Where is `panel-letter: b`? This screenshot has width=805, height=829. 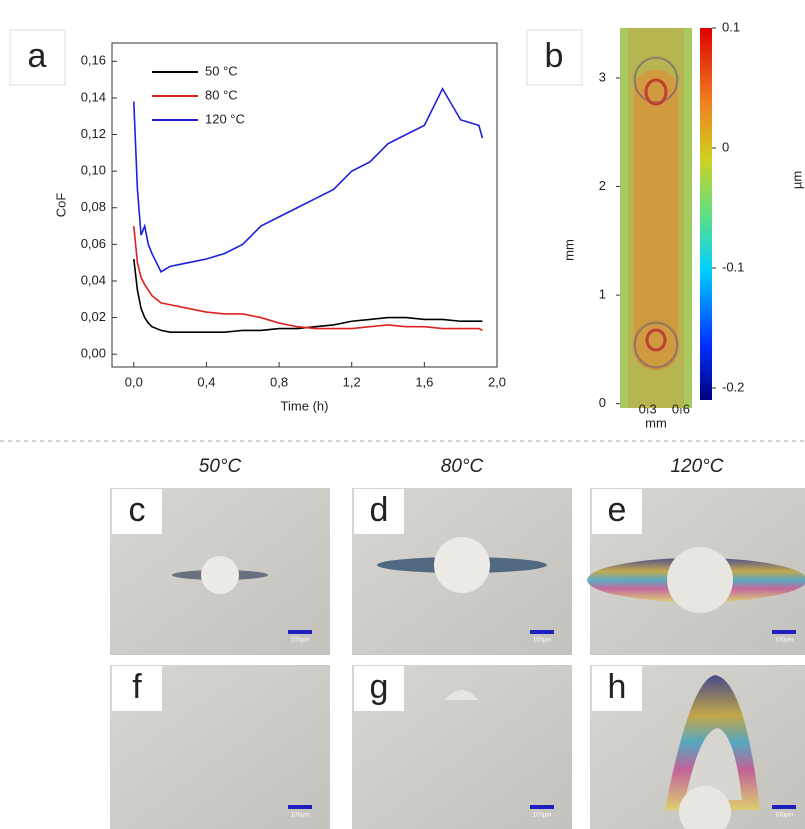 panel-letter: b is located at coordinates (554, 56).